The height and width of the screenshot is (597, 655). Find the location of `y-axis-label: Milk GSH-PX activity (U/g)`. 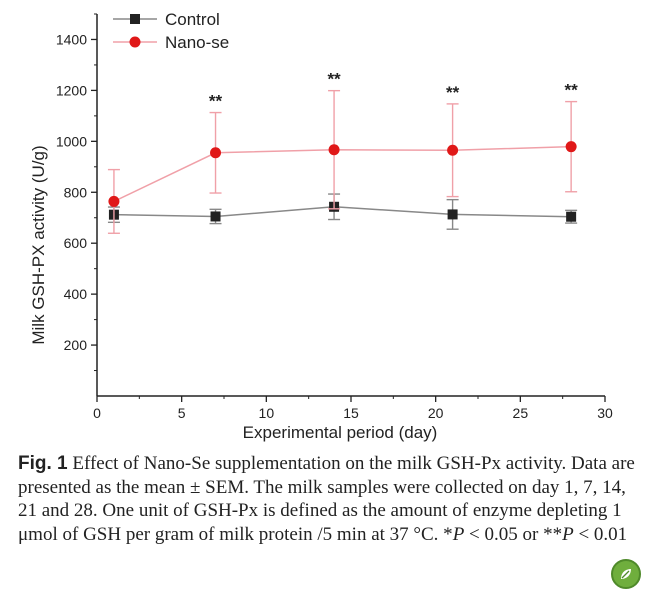

y-axis-label: Milk GSH-PX activity (U/g) is located at coordinates (38, 244).